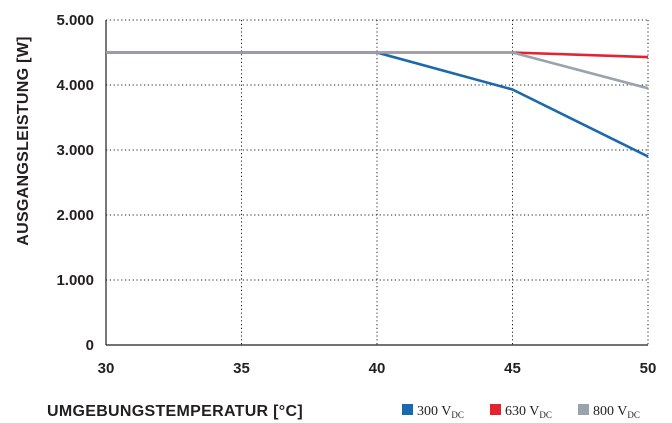 The height and width of the screenshot is (423, 672). What do you see at coordinates (241, 368) in the screenshot?
I see `x-tick-label: 35` at bounding box center [241, 368].